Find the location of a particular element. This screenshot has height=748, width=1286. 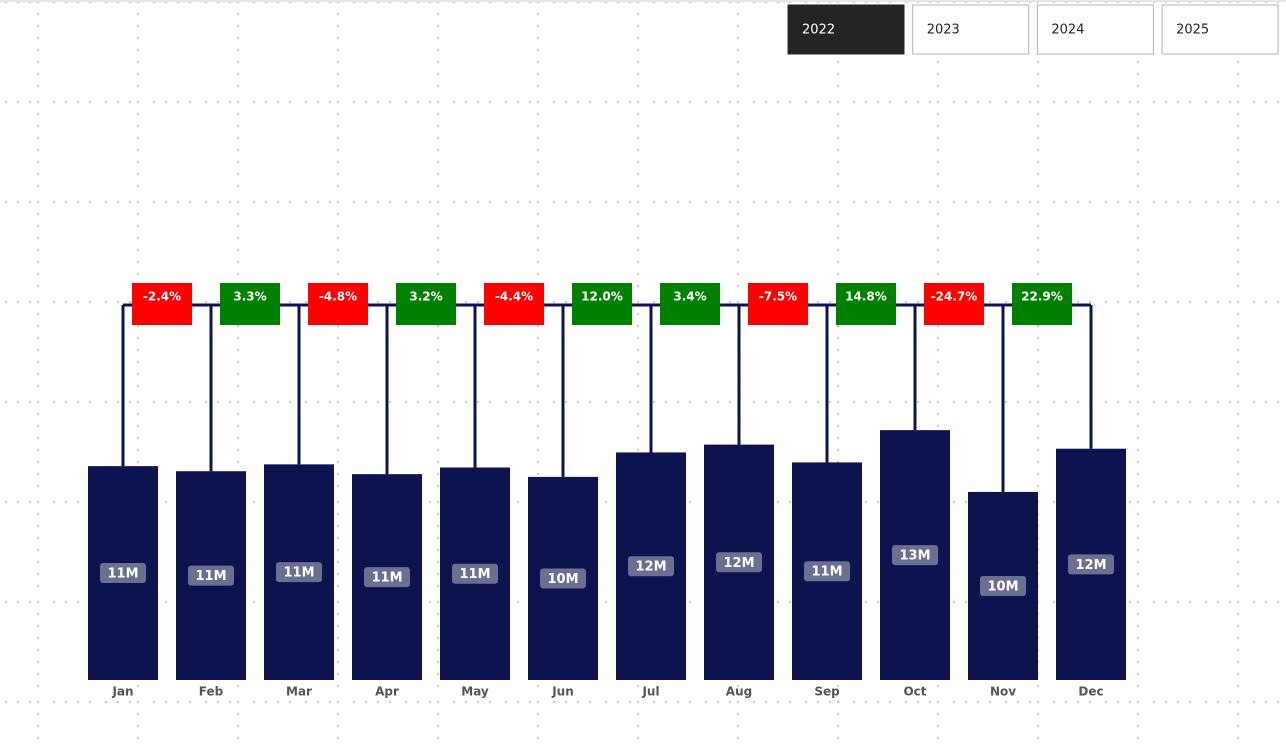

year-button-label: 2023 is located at coordinates (943, 30).